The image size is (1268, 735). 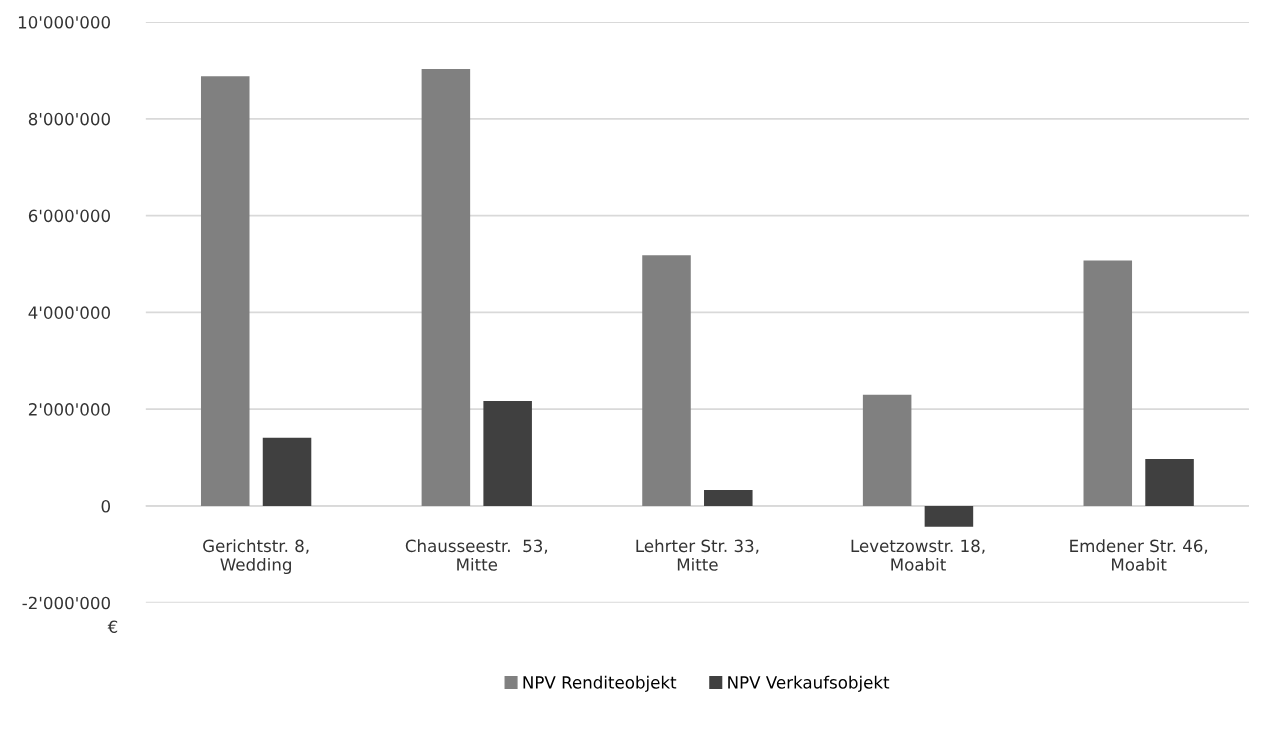 What do you see at coordinates (600, 683) in the screenshot?
I see `legend-label: NPV Renditeobjekt` at bounding box center [600, 683].